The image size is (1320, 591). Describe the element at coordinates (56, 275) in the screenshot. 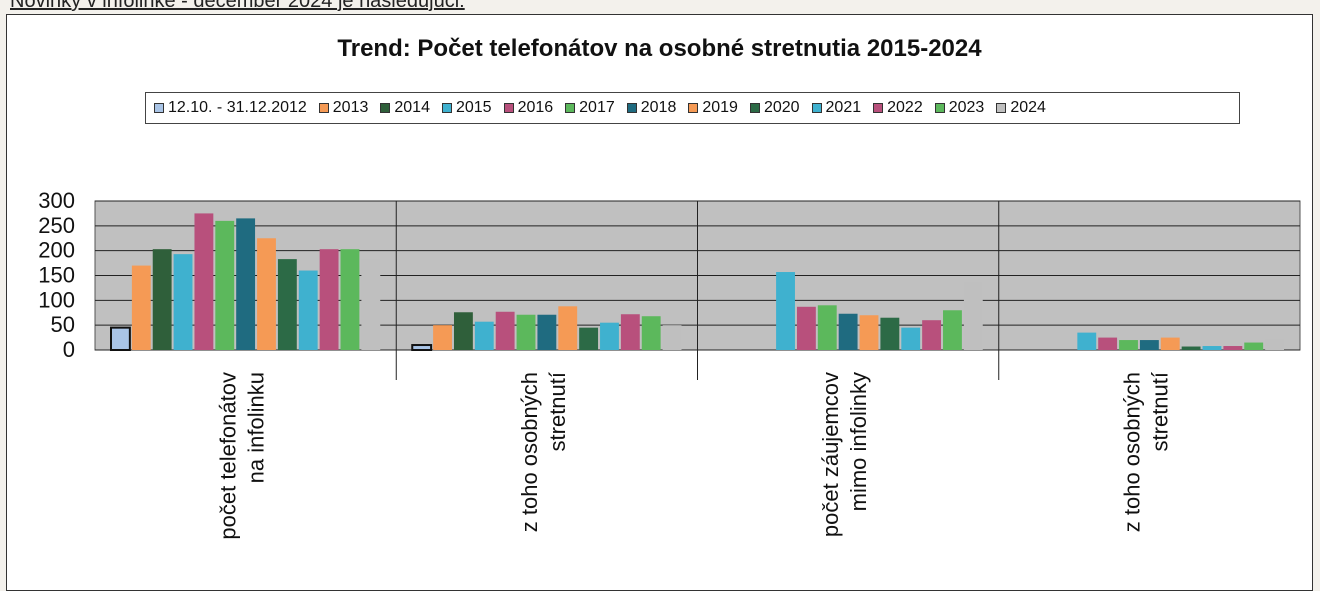

I see `y-tick-label: 150` at that location.